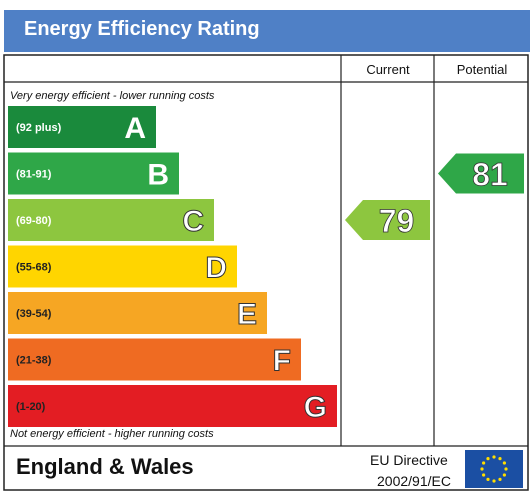 Image resolution: width=532 pixels, height=500 pixels. What do you see at coordinates (282, 361) in the screenshot?
I see `band-letter-f: F` at bounding box center [282, 361].